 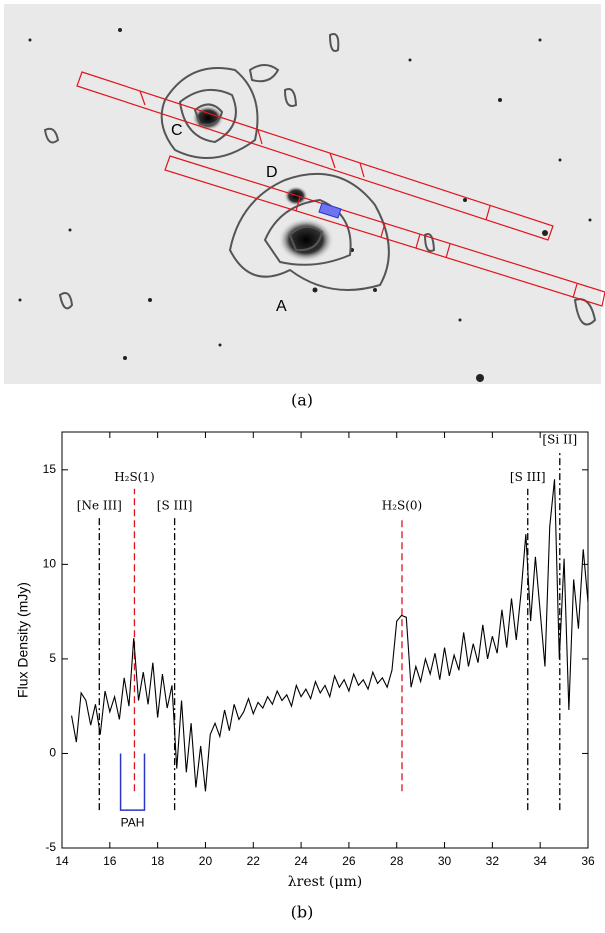 I want to click on annotation-label: H₂S(0), so click(x=402, y=506).